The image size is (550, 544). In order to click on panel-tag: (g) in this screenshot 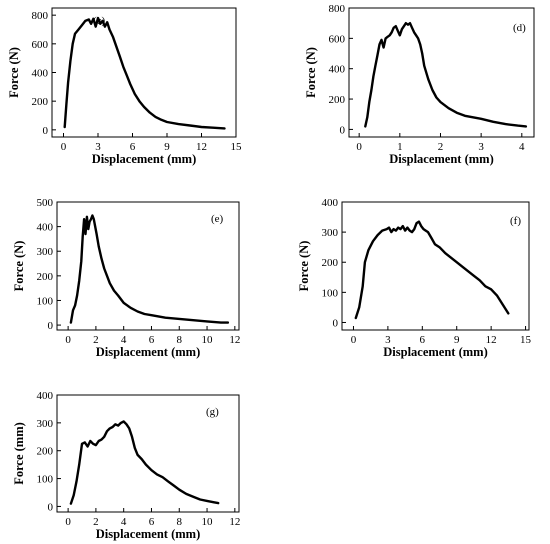, I will do `click(212, 412)`.